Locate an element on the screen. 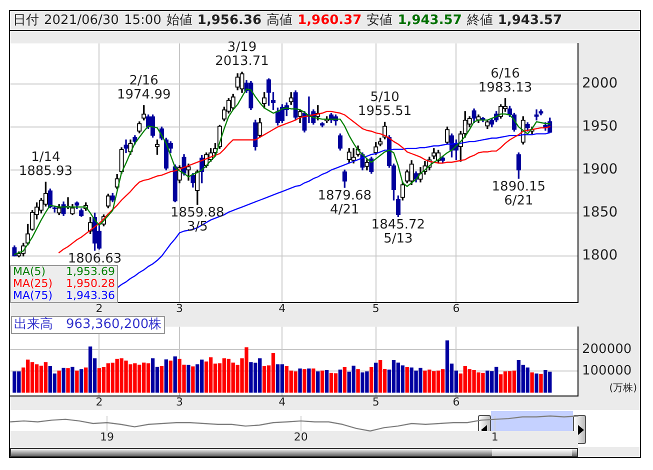  annotation: 1806.63 is located at coordinates (95, 258).